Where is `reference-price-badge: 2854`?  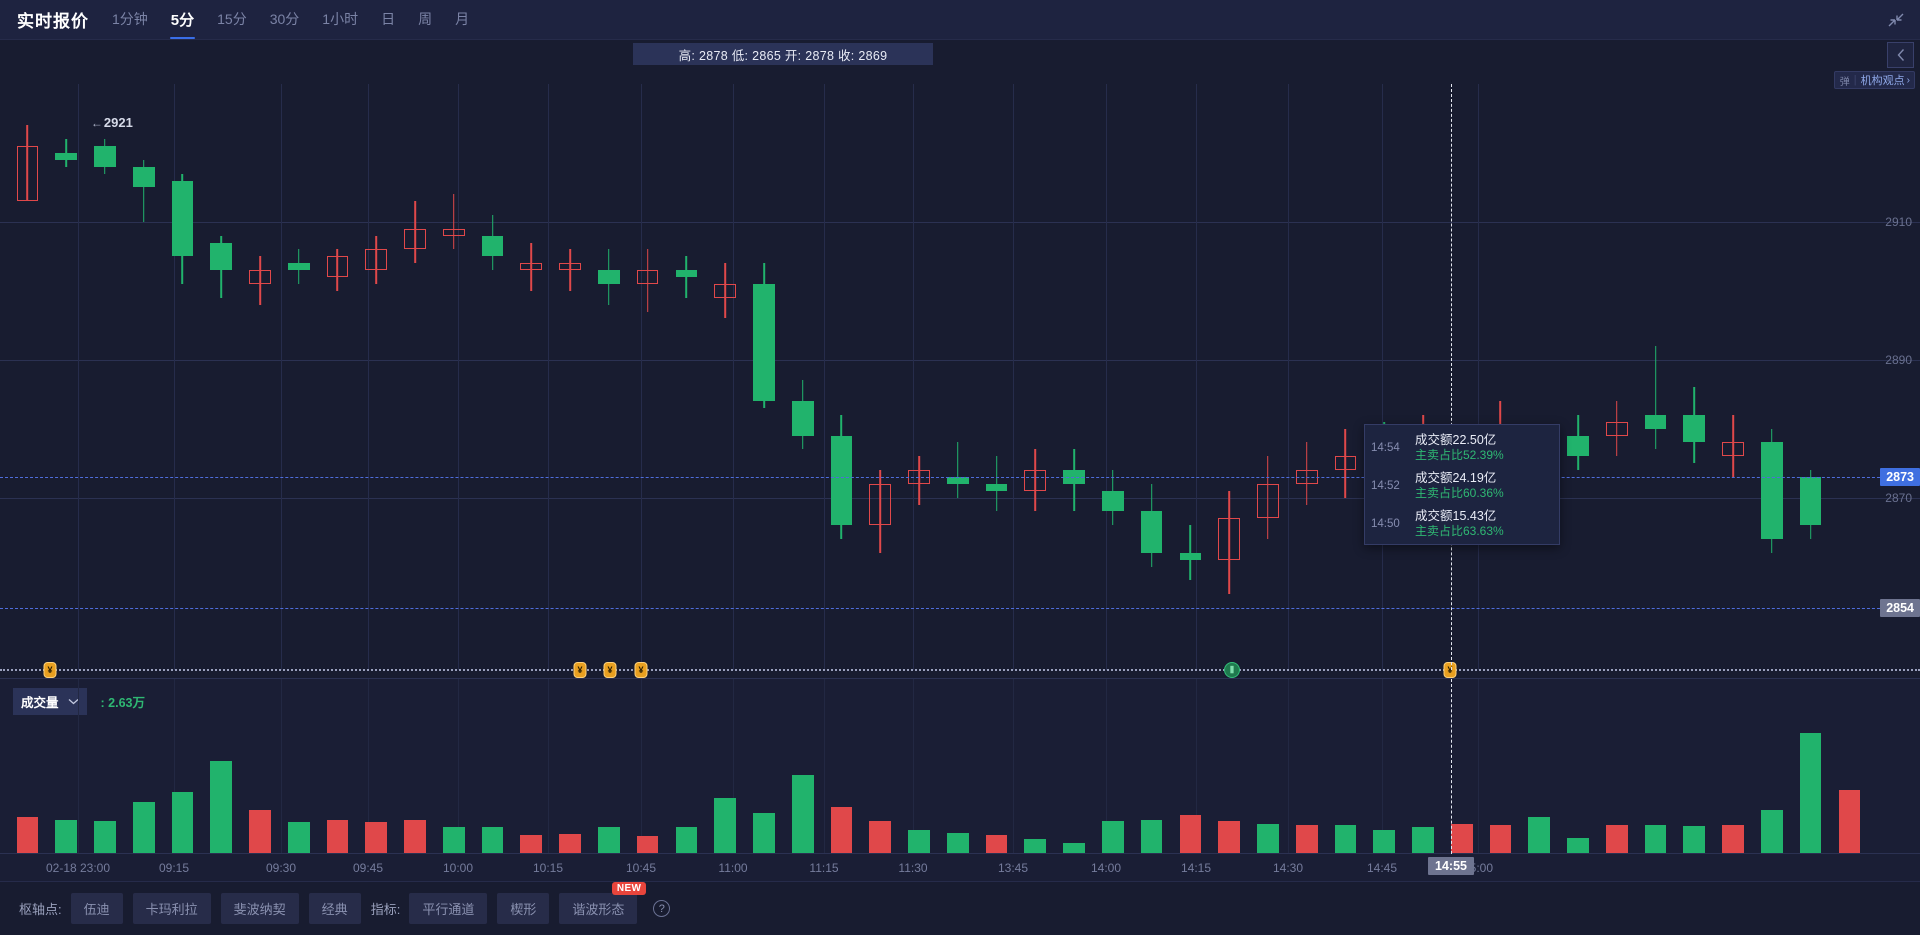
reference-price-badge: 2854 is located at coordinates (1900, 607).